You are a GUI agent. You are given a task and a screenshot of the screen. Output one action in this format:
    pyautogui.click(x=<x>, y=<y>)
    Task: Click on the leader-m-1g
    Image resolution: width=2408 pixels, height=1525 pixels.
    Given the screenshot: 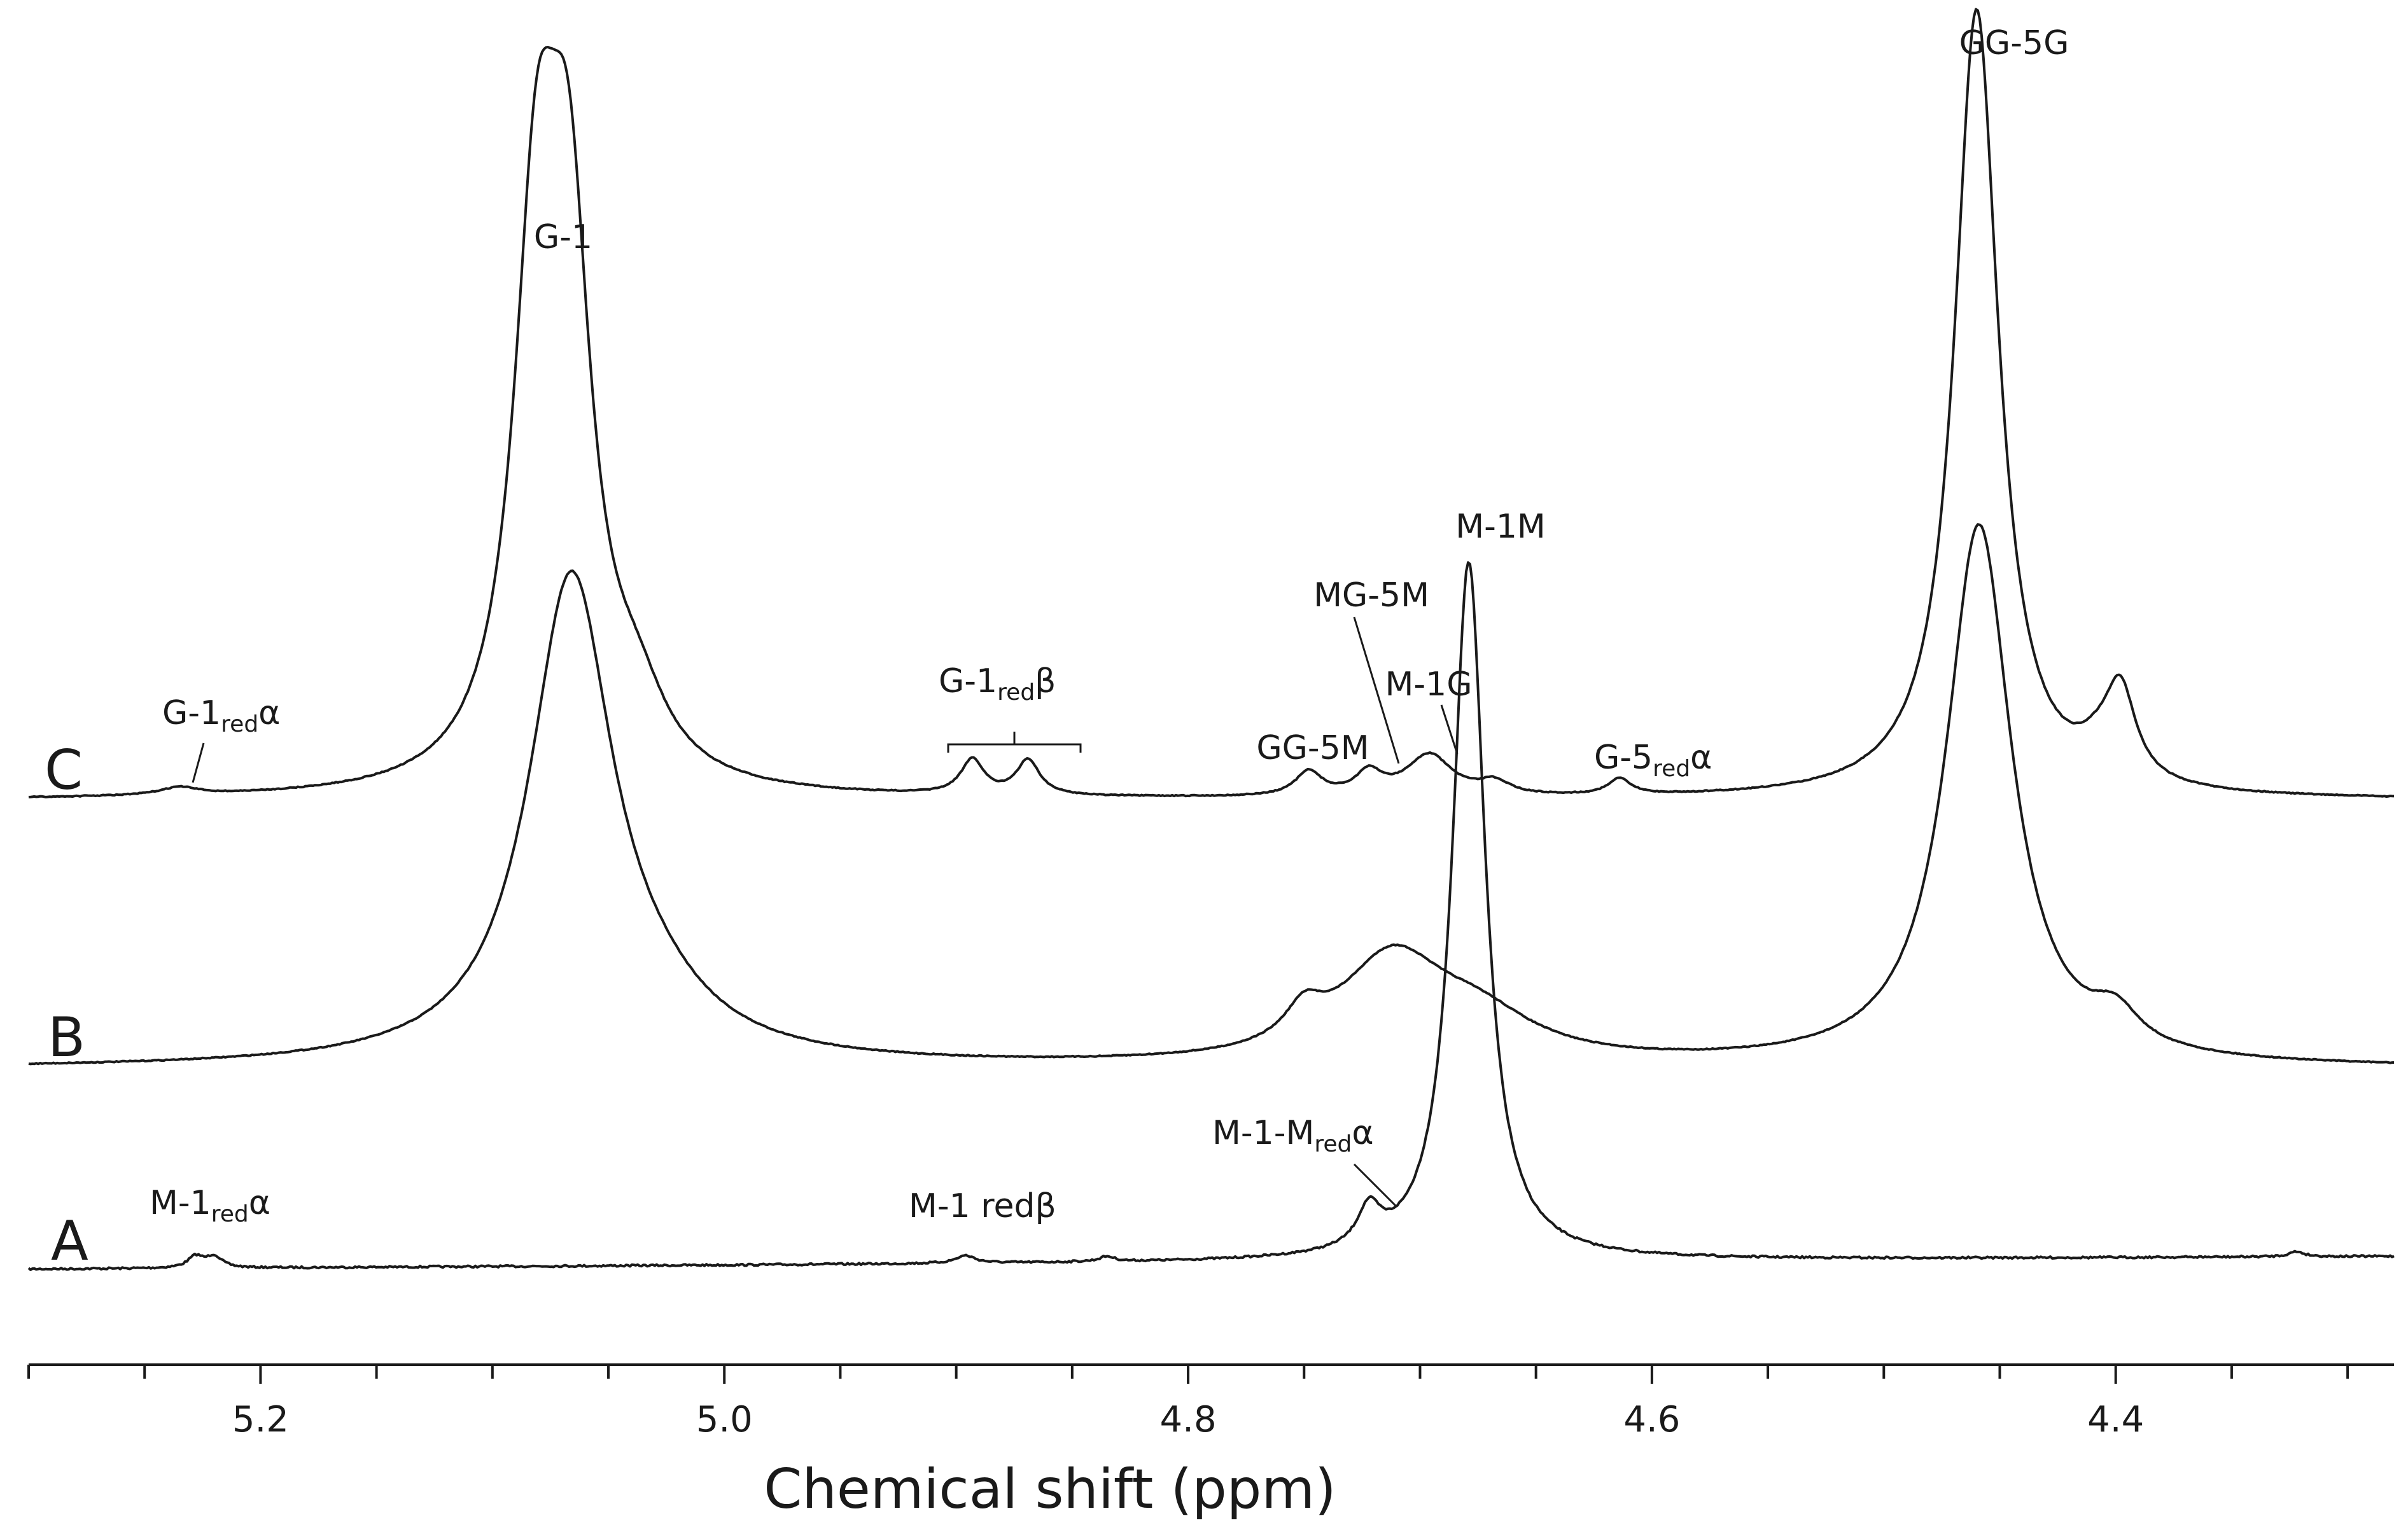 What is the action you would take?
    pyautogui.click(x=1449, y=729)
    